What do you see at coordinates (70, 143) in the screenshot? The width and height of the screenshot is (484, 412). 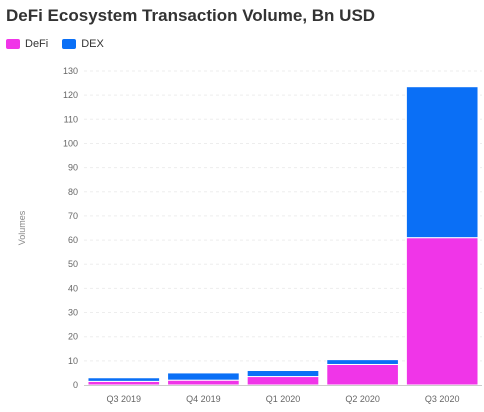 I see `y-tick-label: 100` at bounding box center [70, 143].